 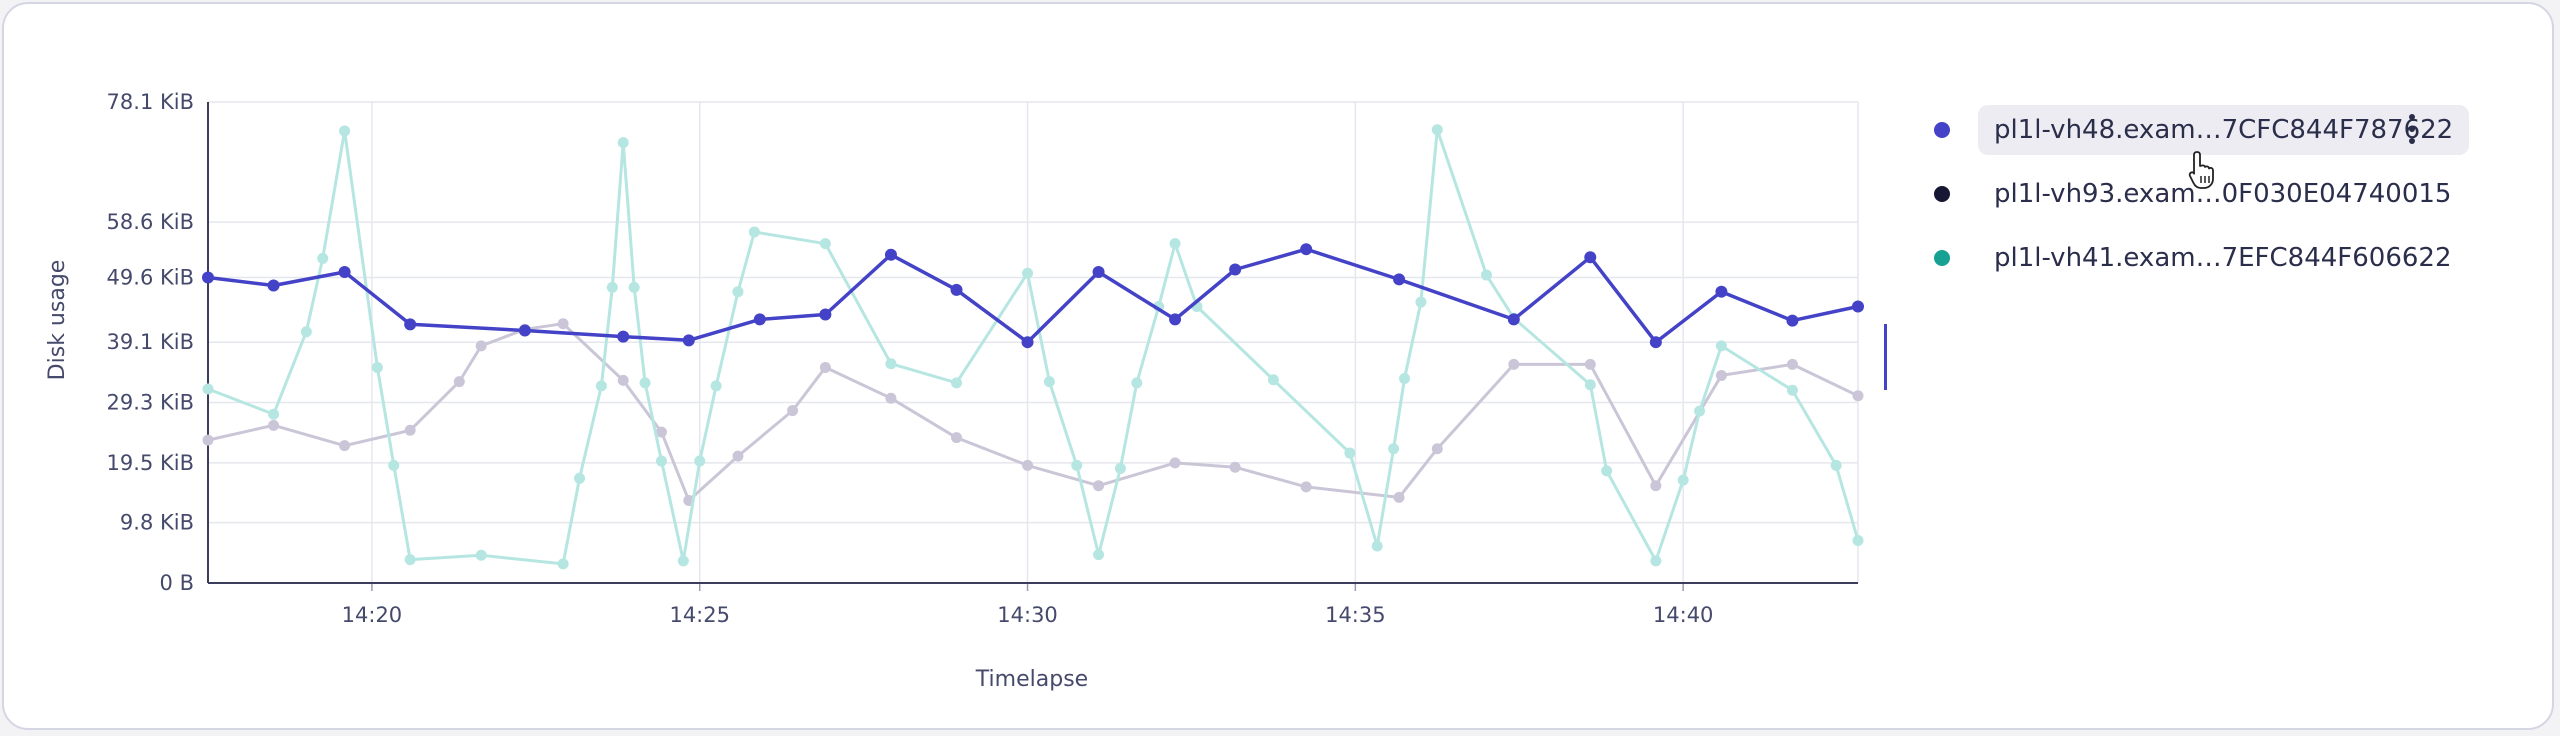 What do you see at coordinates (2201, 170) in the screenshot?
I see `hand-cursor-icon` at bounding box center [2201, 170].